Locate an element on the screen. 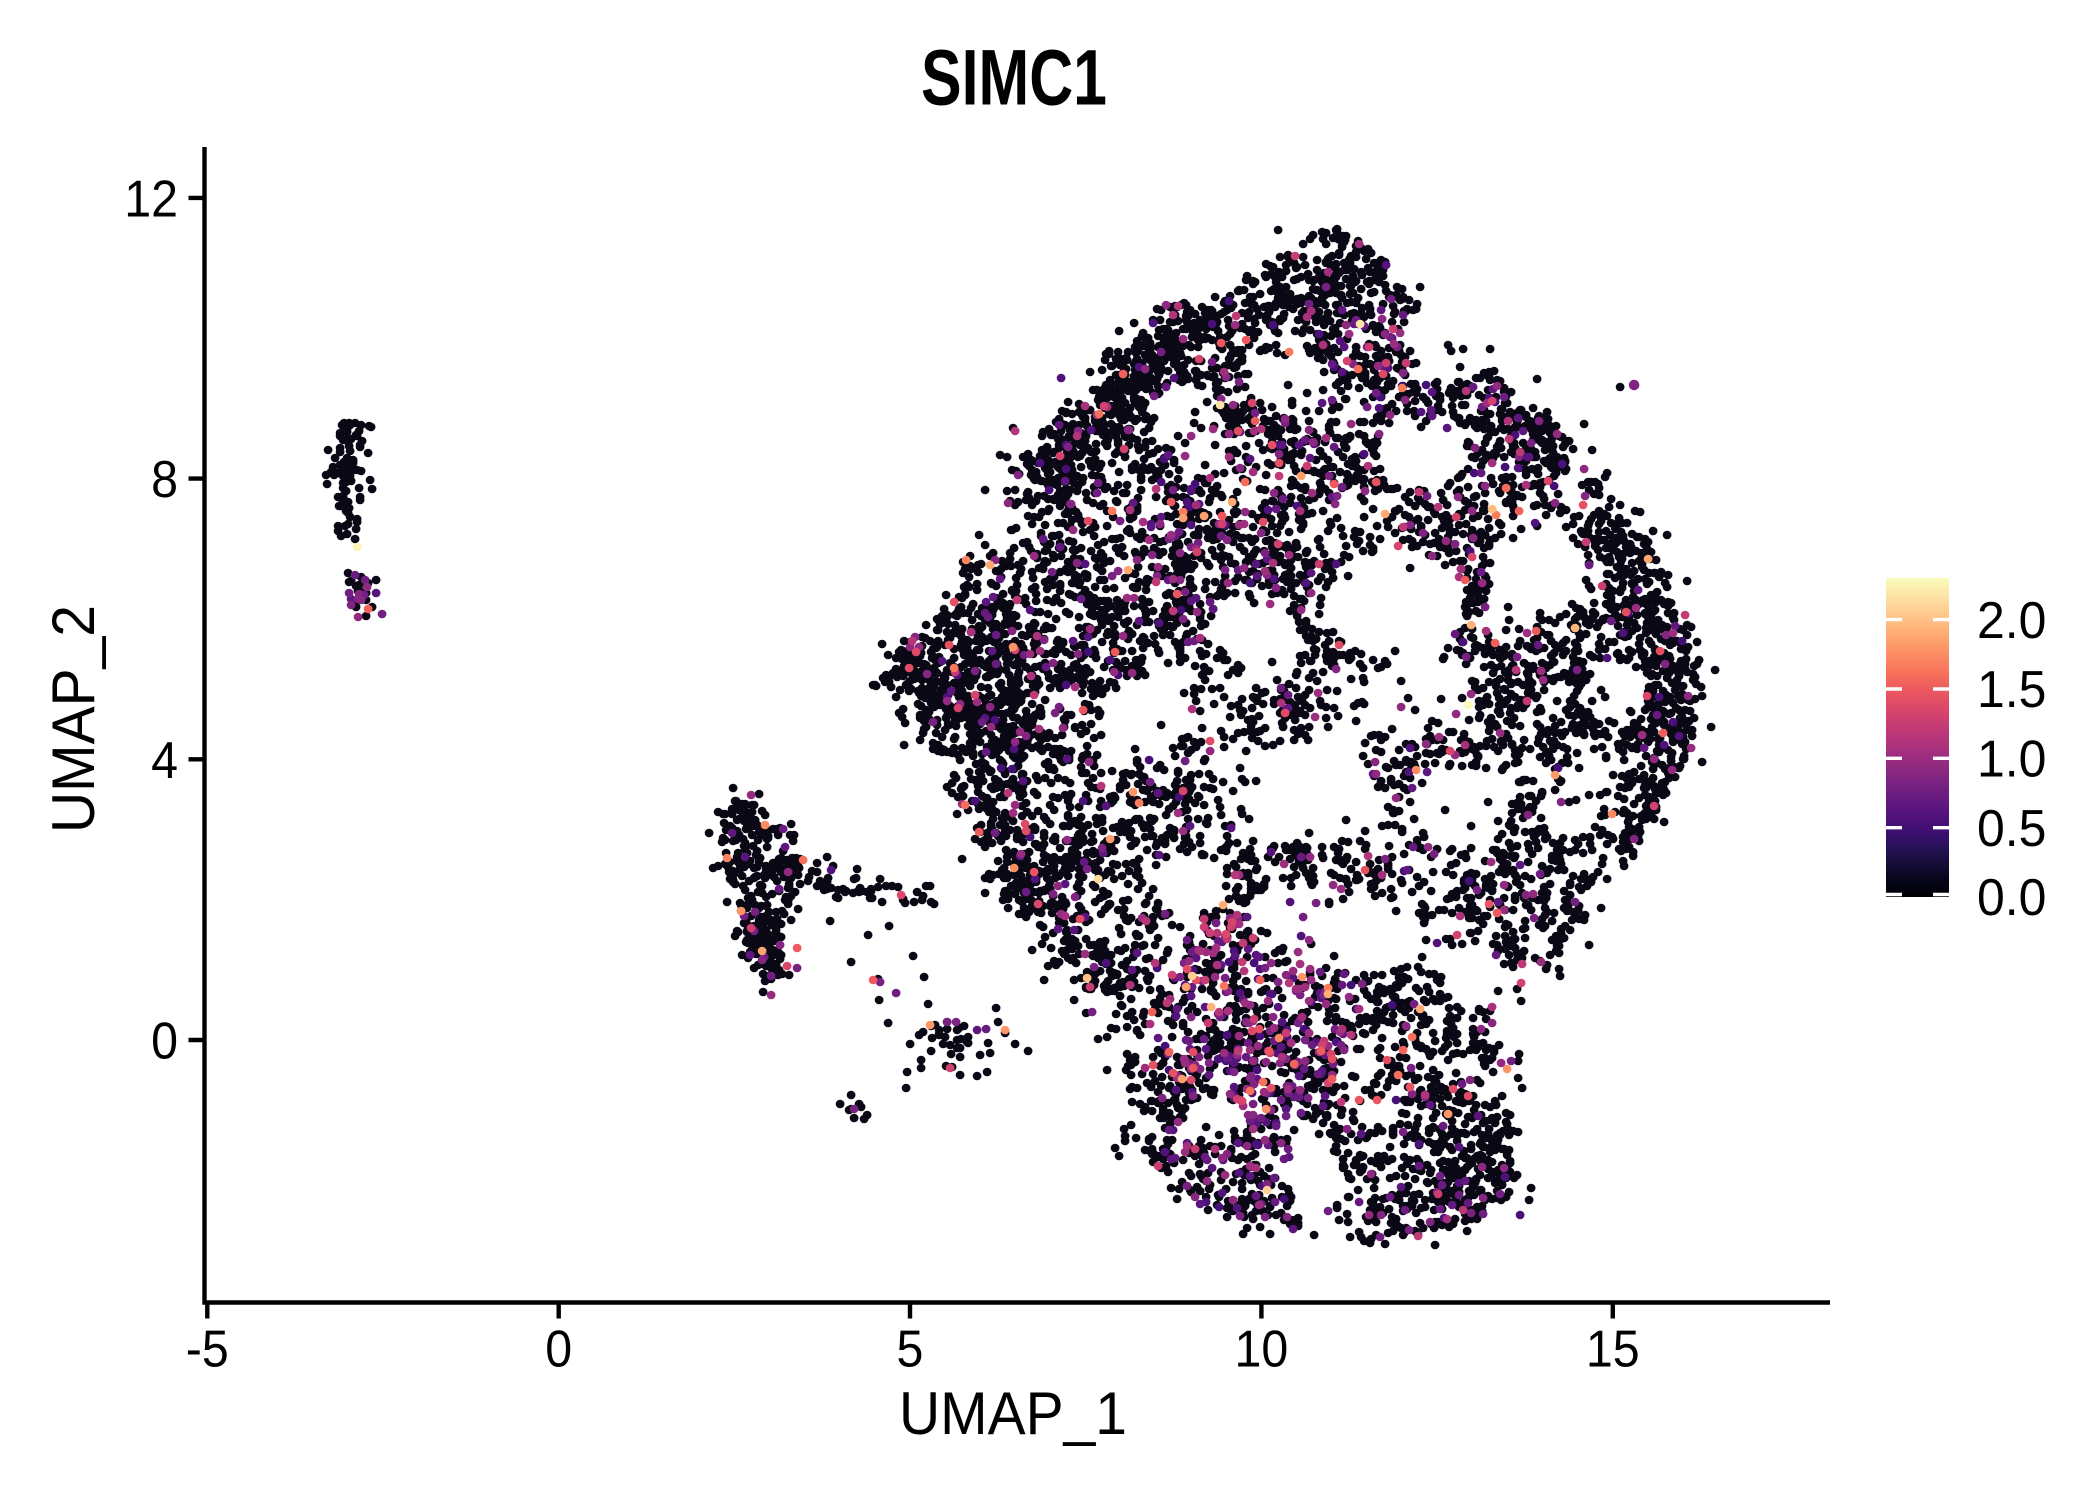  svg-text: 1.5 is located at coordinates (2011, 690).